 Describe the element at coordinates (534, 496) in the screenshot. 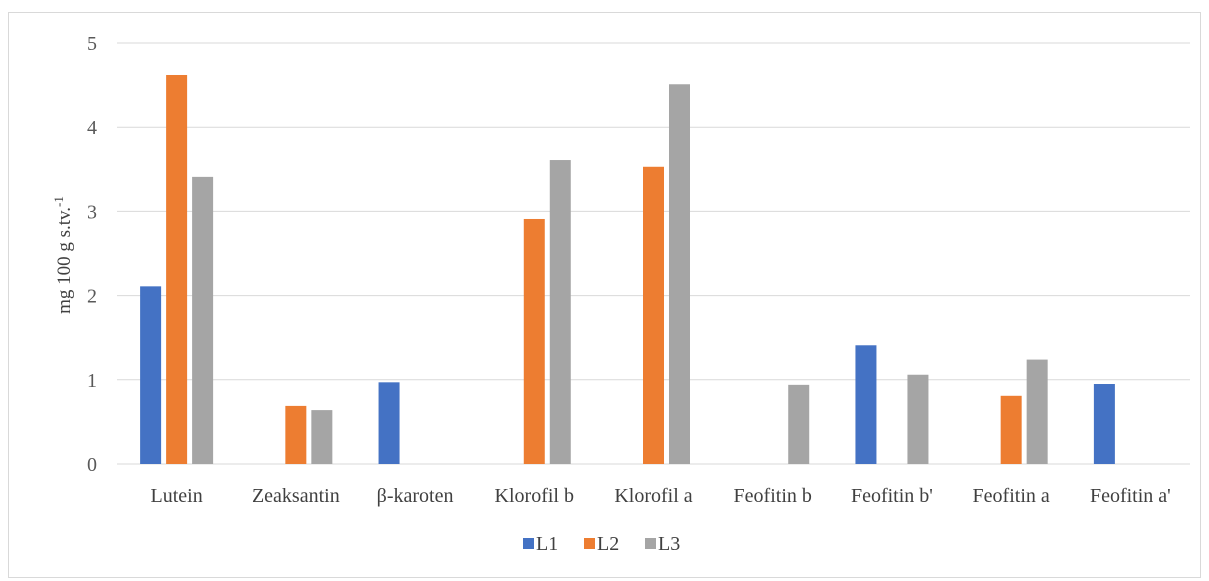

I see `x-category-label: Klorofil b` at that location.